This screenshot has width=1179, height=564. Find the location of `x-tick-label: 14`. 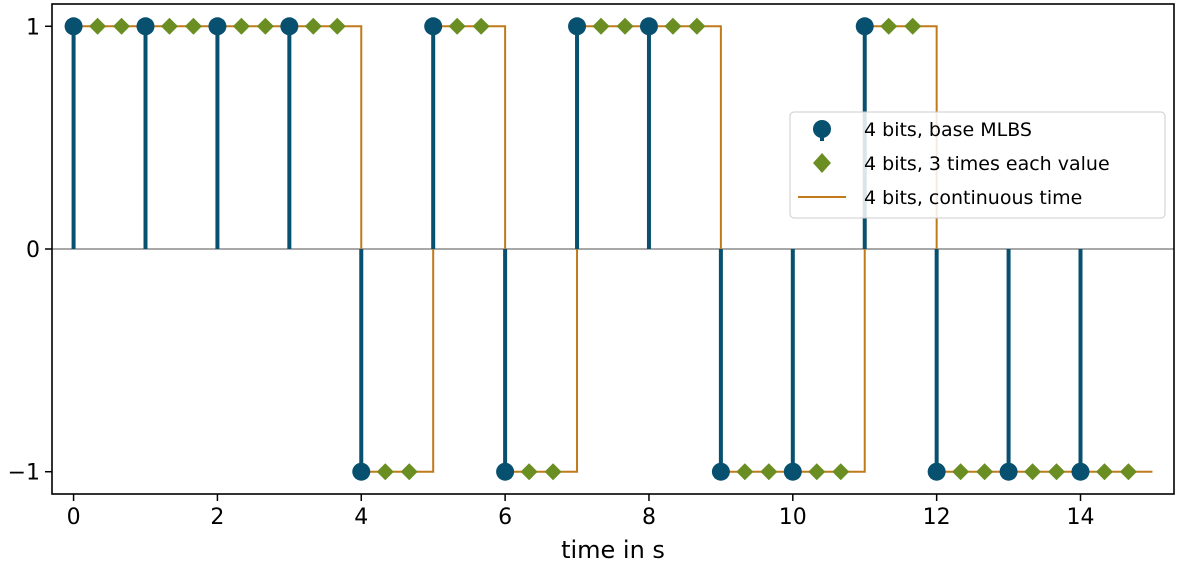

x-tick-label: 14 is located at coordinates (1081, 517).